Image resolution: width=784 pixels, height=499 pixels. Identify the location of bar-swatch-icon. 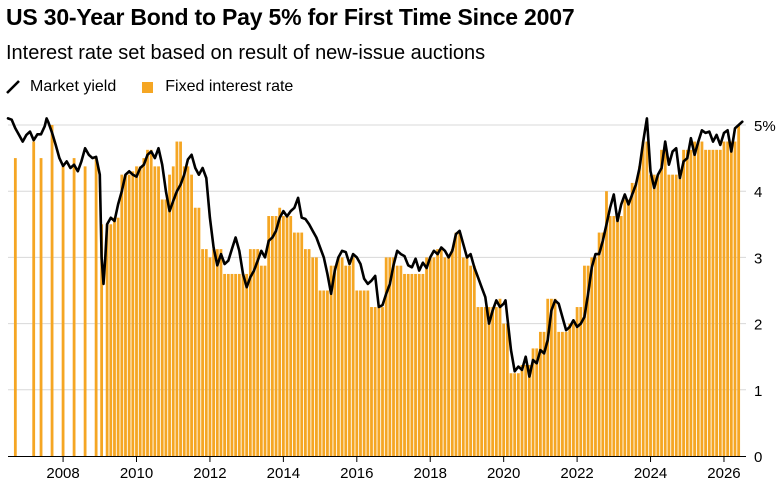
(148, 87).